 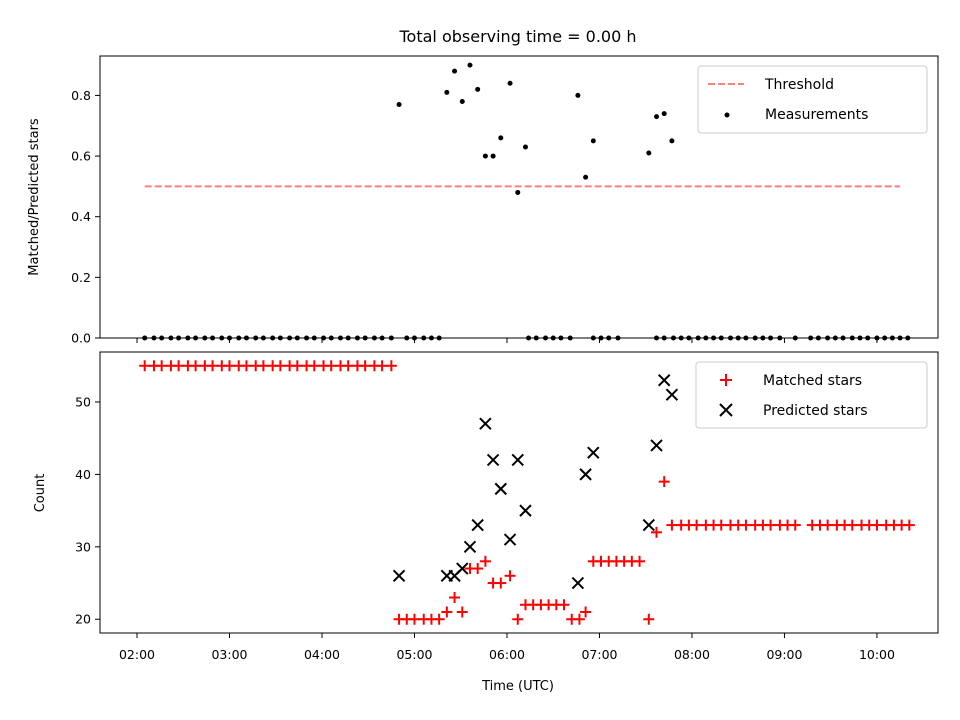 I want to click on x-tick-label: 06:00, so click(x=507, y=654).